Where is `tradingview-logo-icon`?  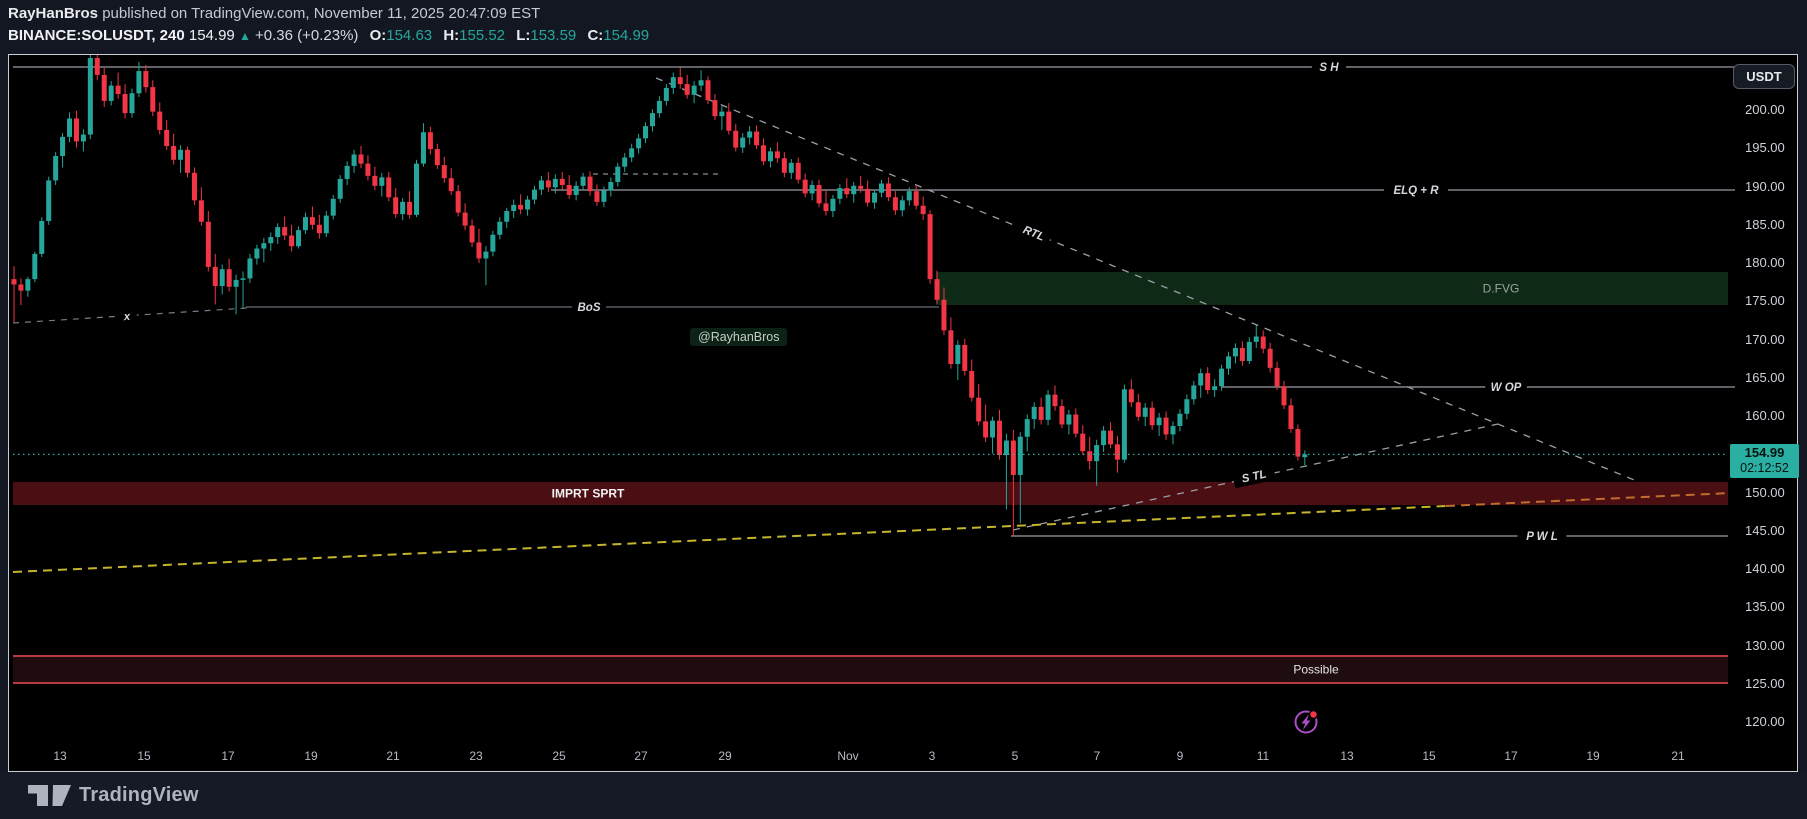
tradingview-logo-icon is located at coordinates (49, 795).